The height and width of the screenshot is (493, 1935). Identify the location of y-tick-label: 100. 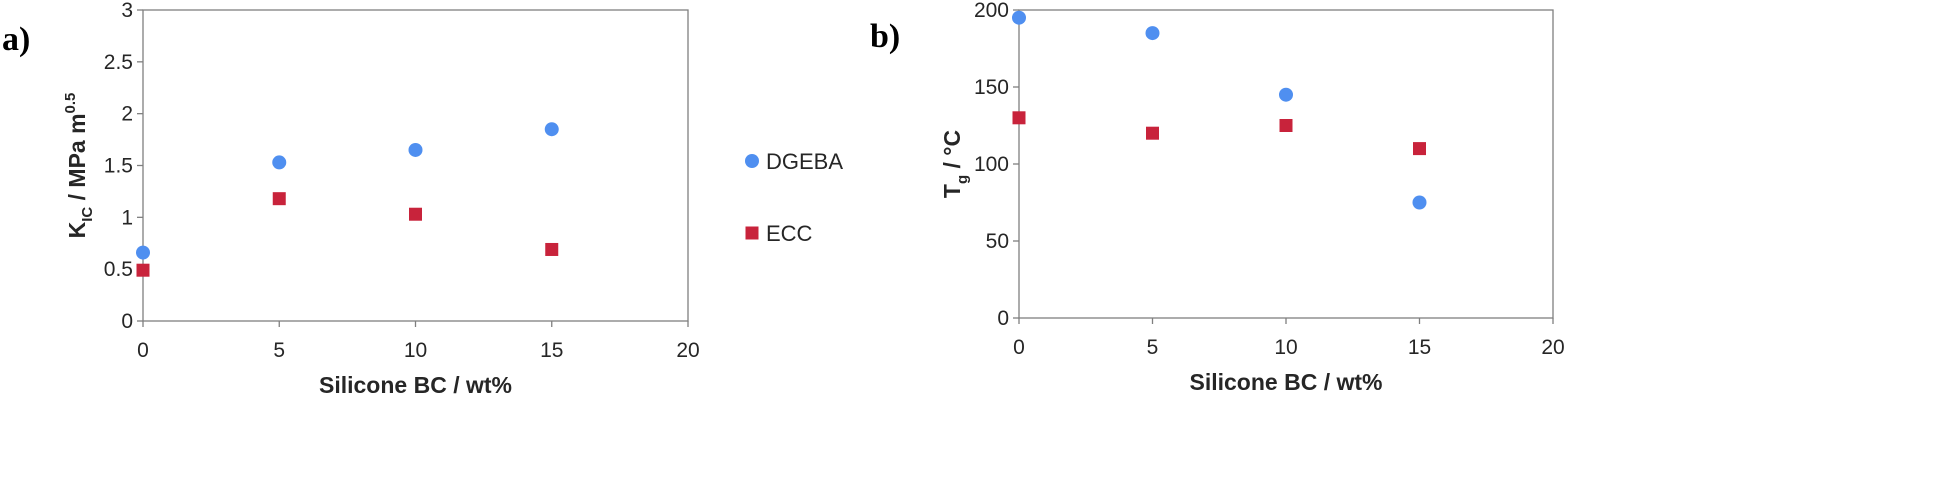
(991, 164).